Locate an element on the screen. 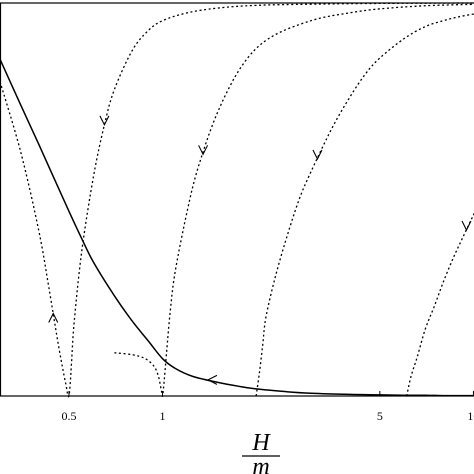  x-axis-label-numerator: H is located at coordinates (261, 443).